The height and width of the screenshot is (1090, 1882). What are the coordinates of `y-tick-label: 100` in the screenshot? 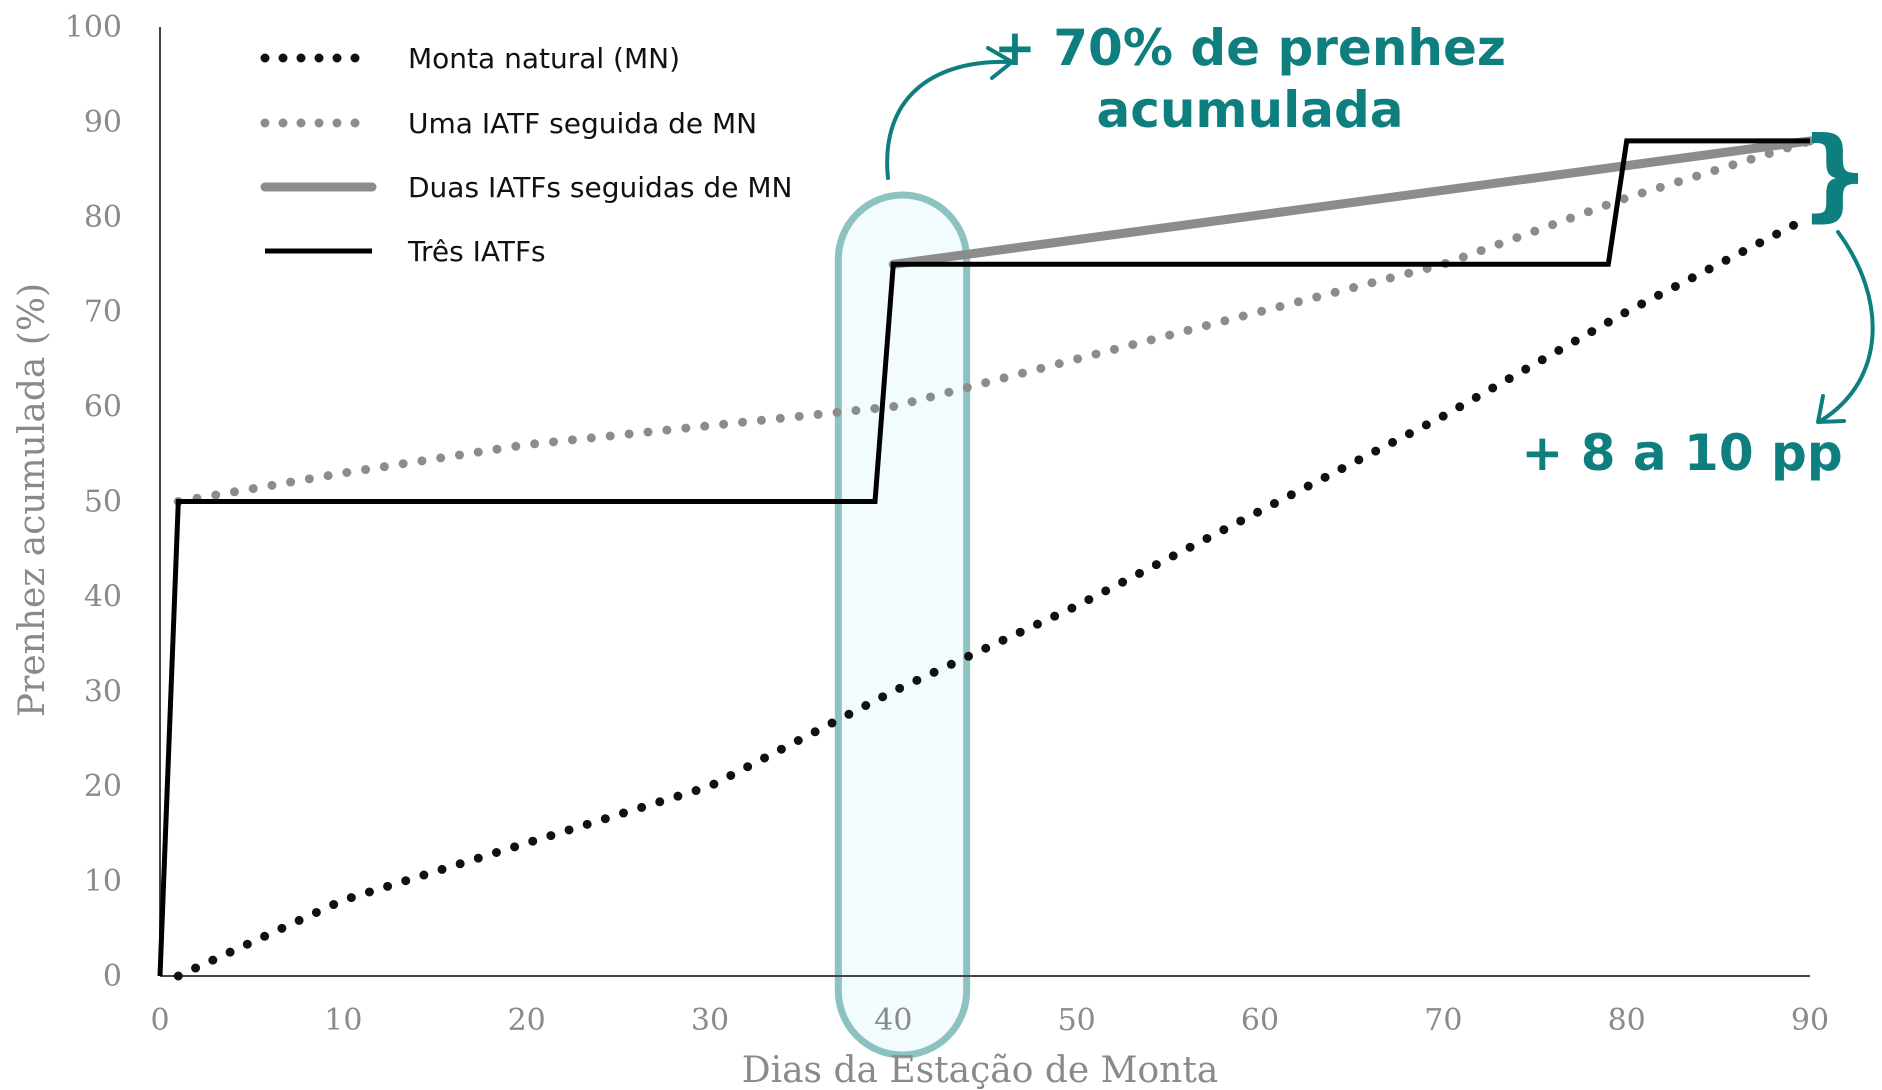 It's located at (93, 27).